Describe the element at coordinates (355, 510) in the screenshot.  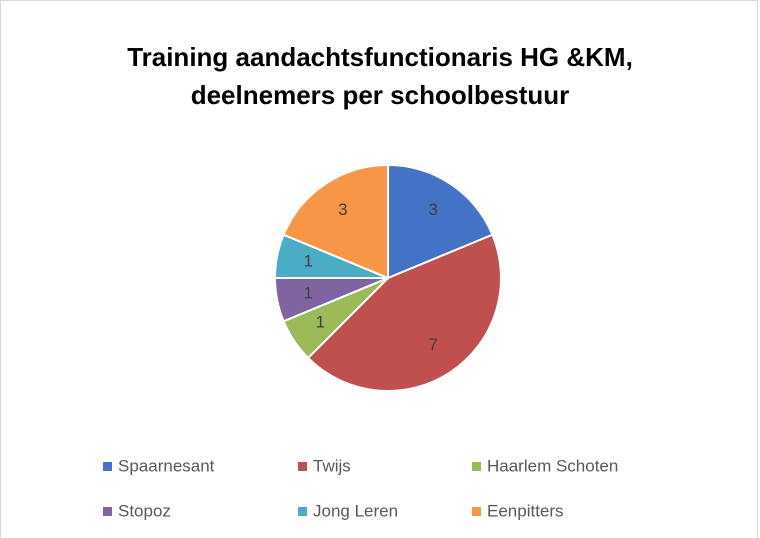
I see `legend-label: Jong Leren` at that location.